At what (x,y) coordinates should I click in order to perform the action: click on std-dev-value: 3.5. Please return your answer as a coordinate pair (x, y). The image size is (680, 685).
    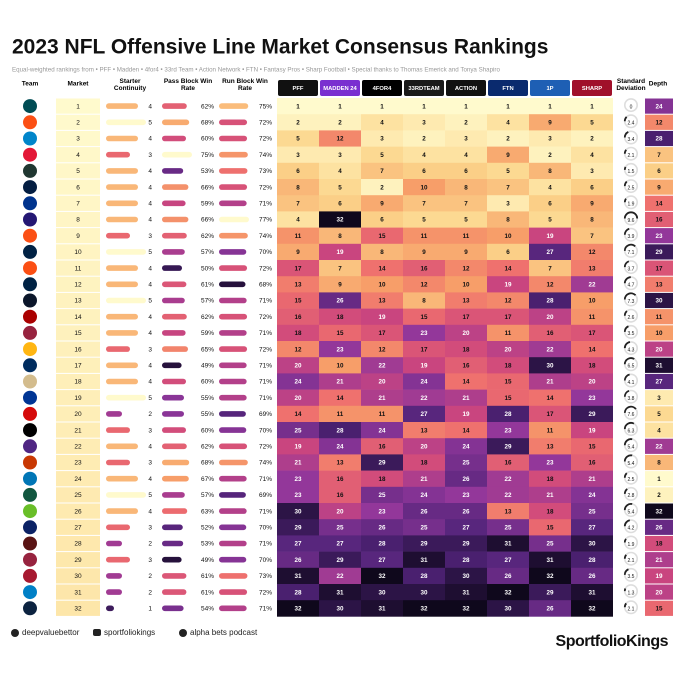
    Looking at the image, I should click on (631, 577).